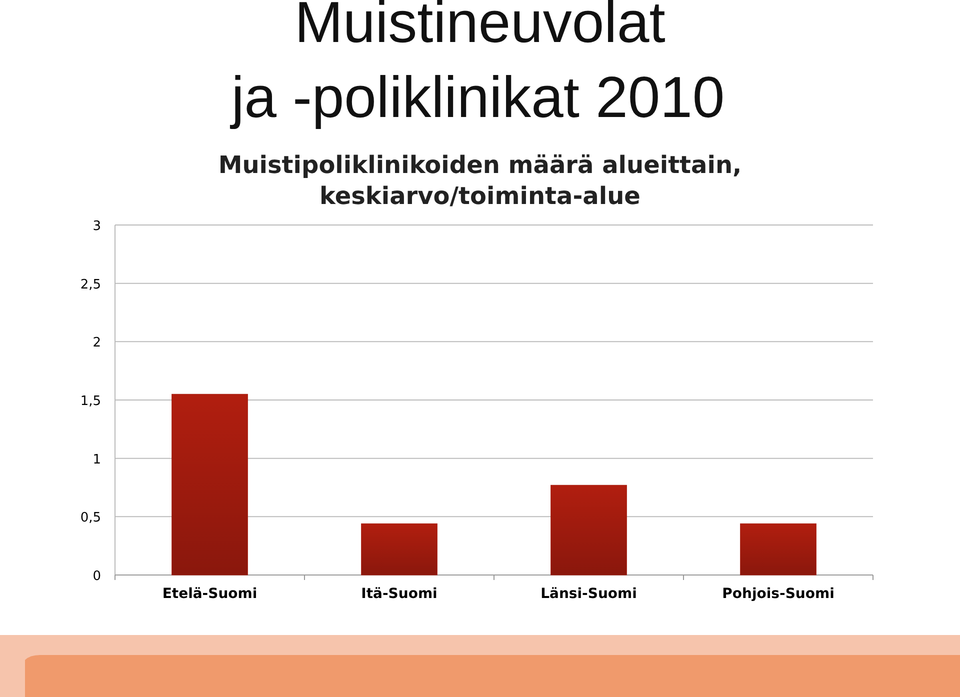 The image size is (960, 697). Describe the element at coordinates (96, 226) in the screenshot. I see `y-tick-label: 3` at that location.